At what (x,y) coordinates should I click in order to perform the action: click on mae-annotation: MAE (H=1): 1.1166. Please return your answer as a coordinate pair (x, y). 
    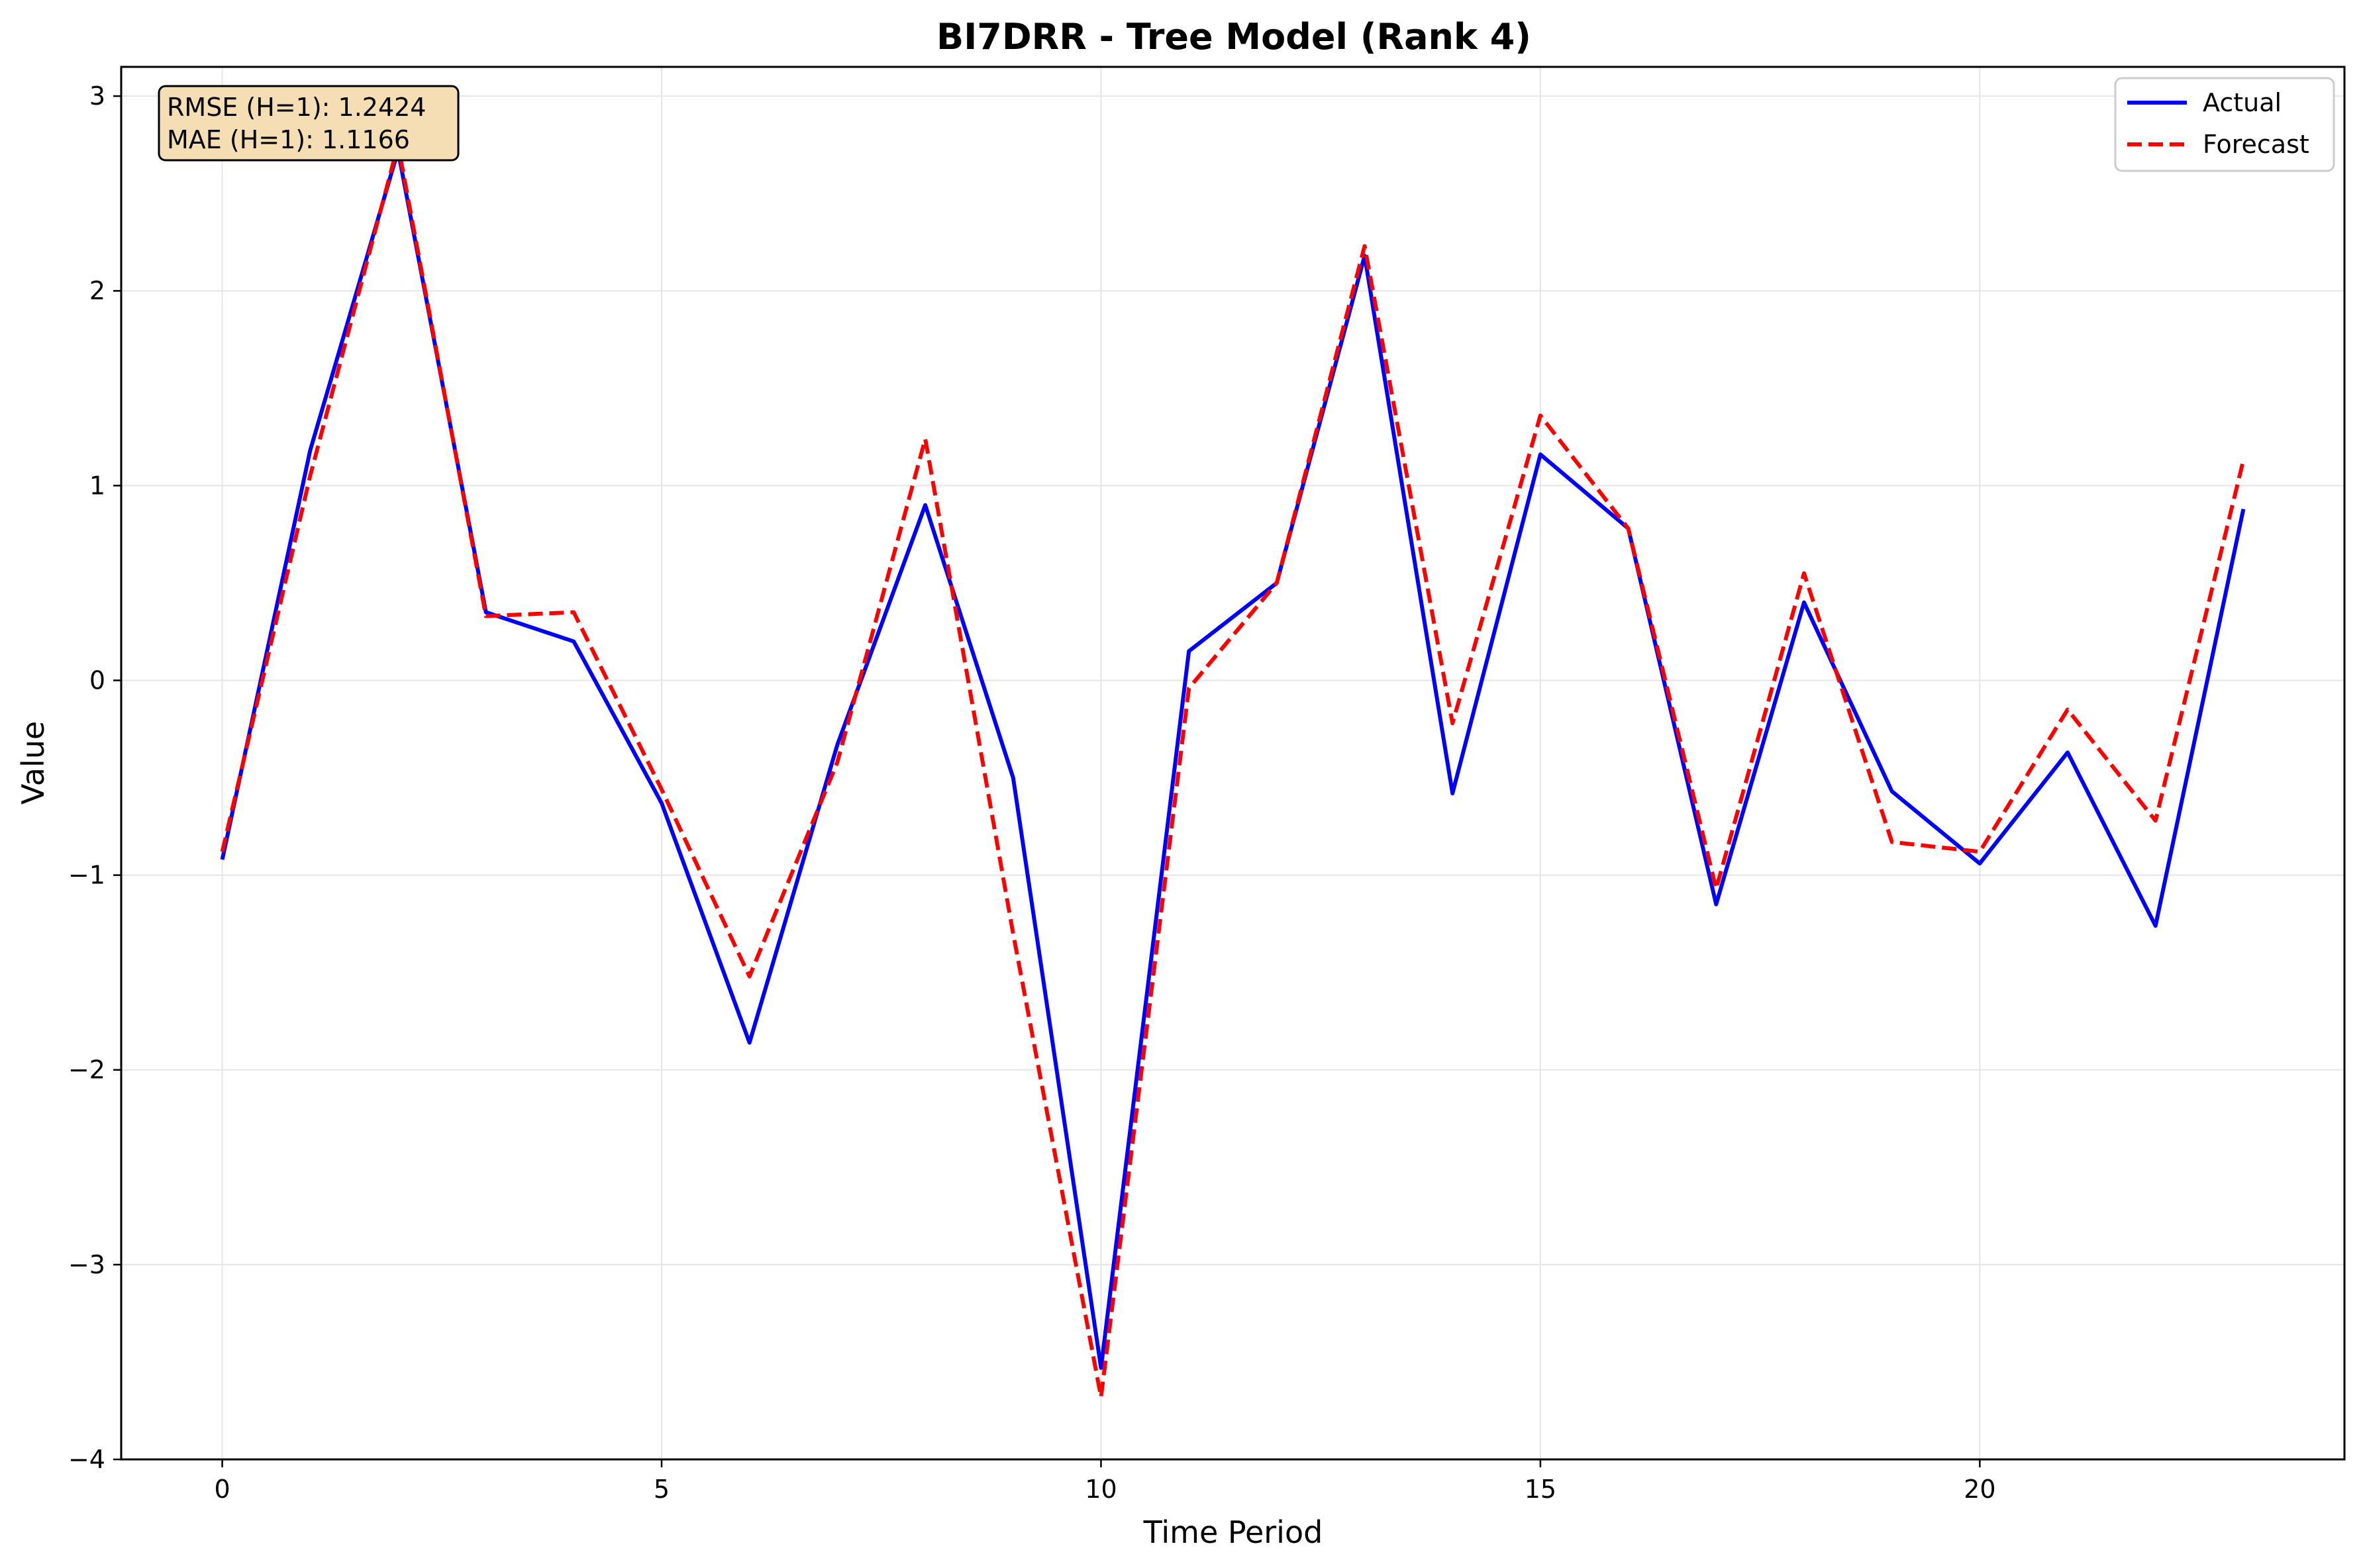
    Looking at the image, I should click on (288, 139).